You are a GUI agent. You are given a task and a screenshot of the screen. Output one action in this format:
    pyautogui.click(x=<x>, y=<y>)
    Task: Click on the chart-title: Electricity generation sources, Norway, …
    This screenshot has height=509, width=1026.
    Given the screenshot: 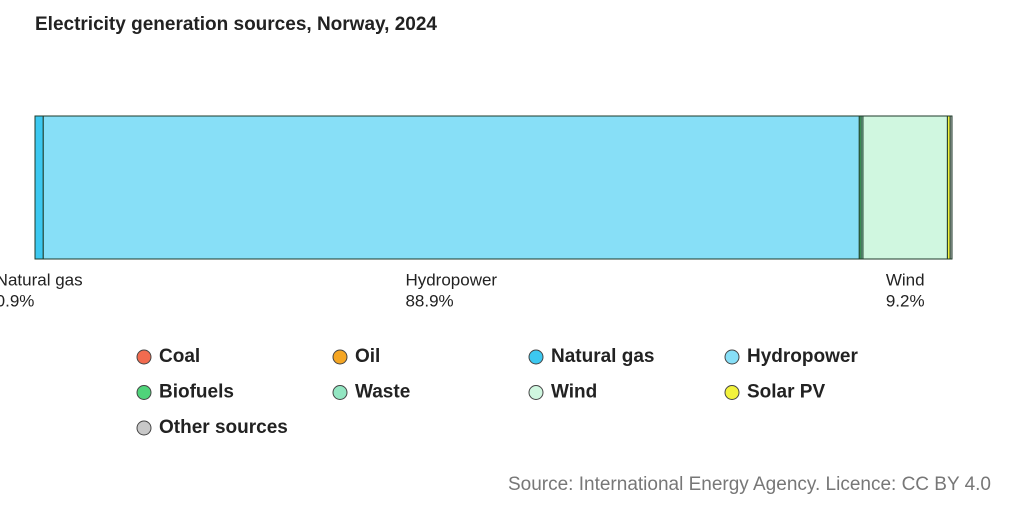 What is the action you would take?
    pyautogui.click(x=236, y=24)
    